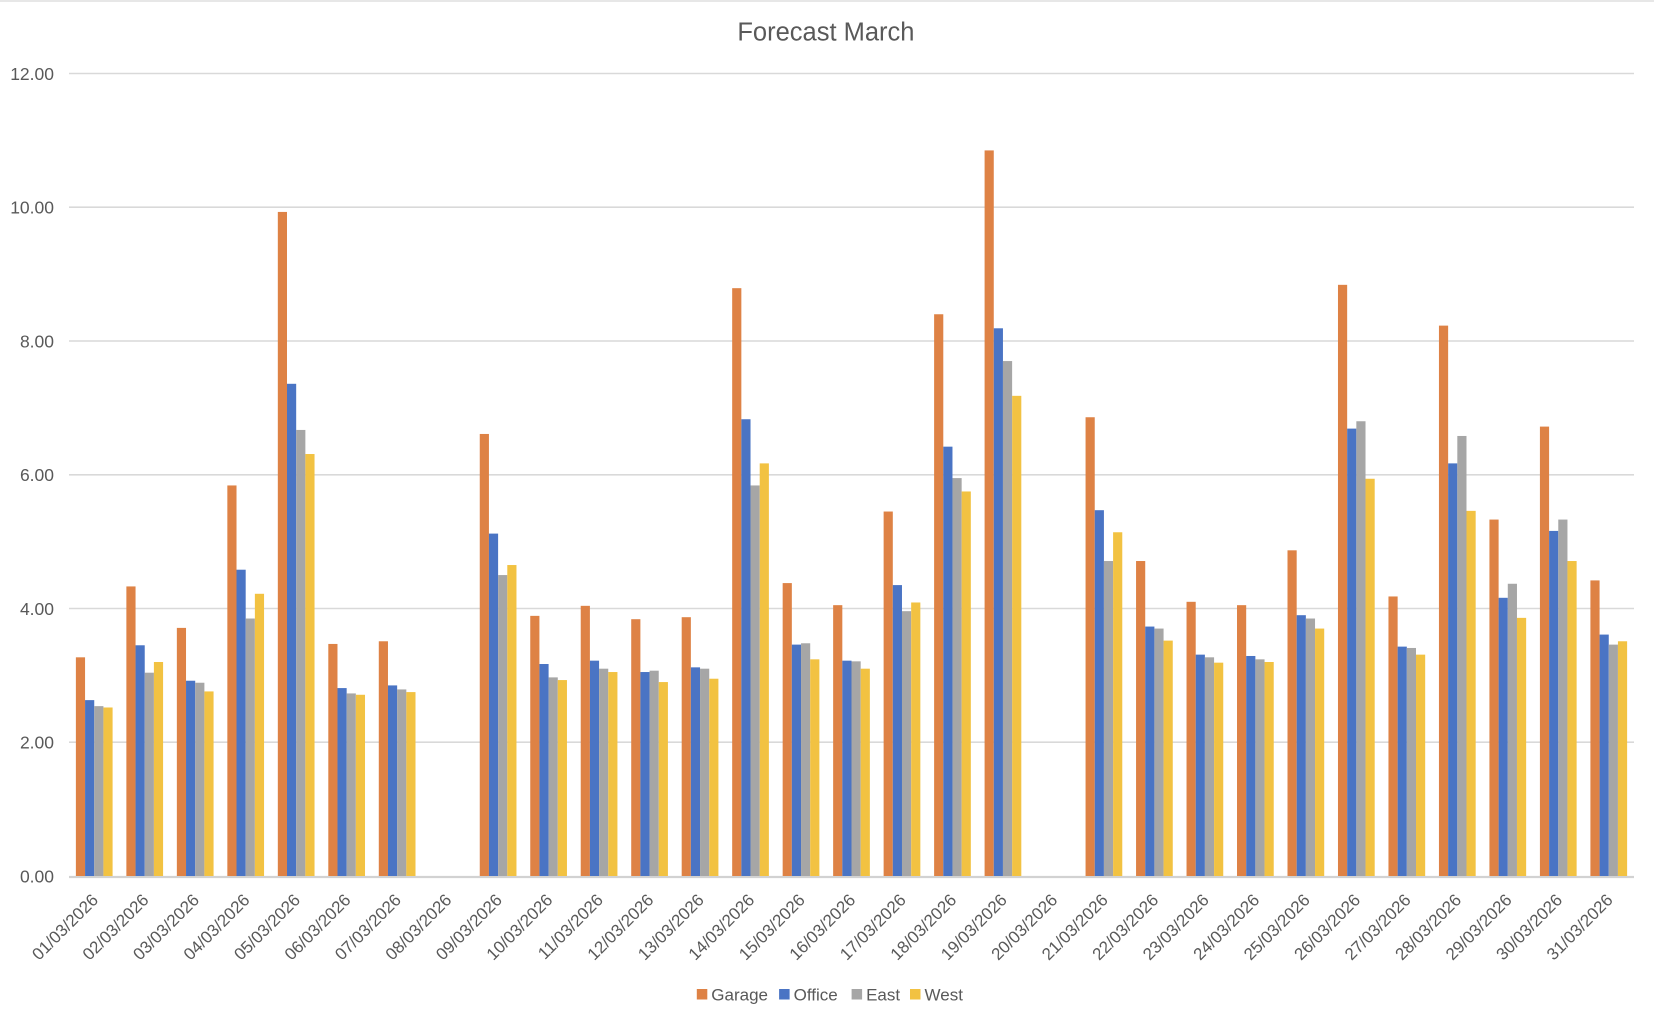 This screenshot has height=1025, width=1654. What do you see at coordinates (37, 475) in the screenshot?
I see `svg-text: 6.00` at bounding box center [37, 475].